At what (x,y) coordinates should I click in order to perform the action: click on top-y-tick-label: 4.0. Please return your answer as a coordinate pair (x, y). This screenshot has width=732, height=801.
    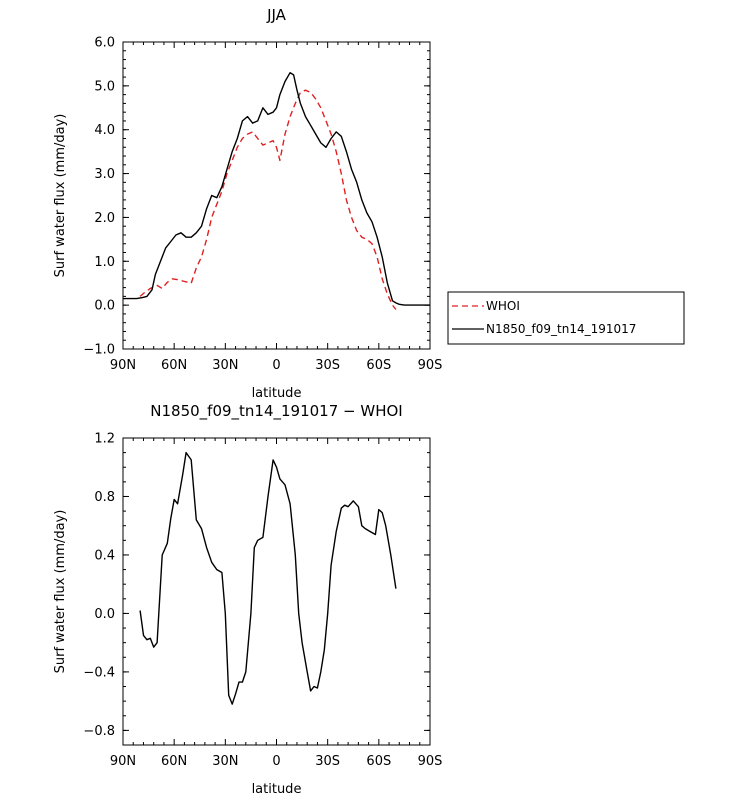
    Looking at the image, I should click on (104, 130).